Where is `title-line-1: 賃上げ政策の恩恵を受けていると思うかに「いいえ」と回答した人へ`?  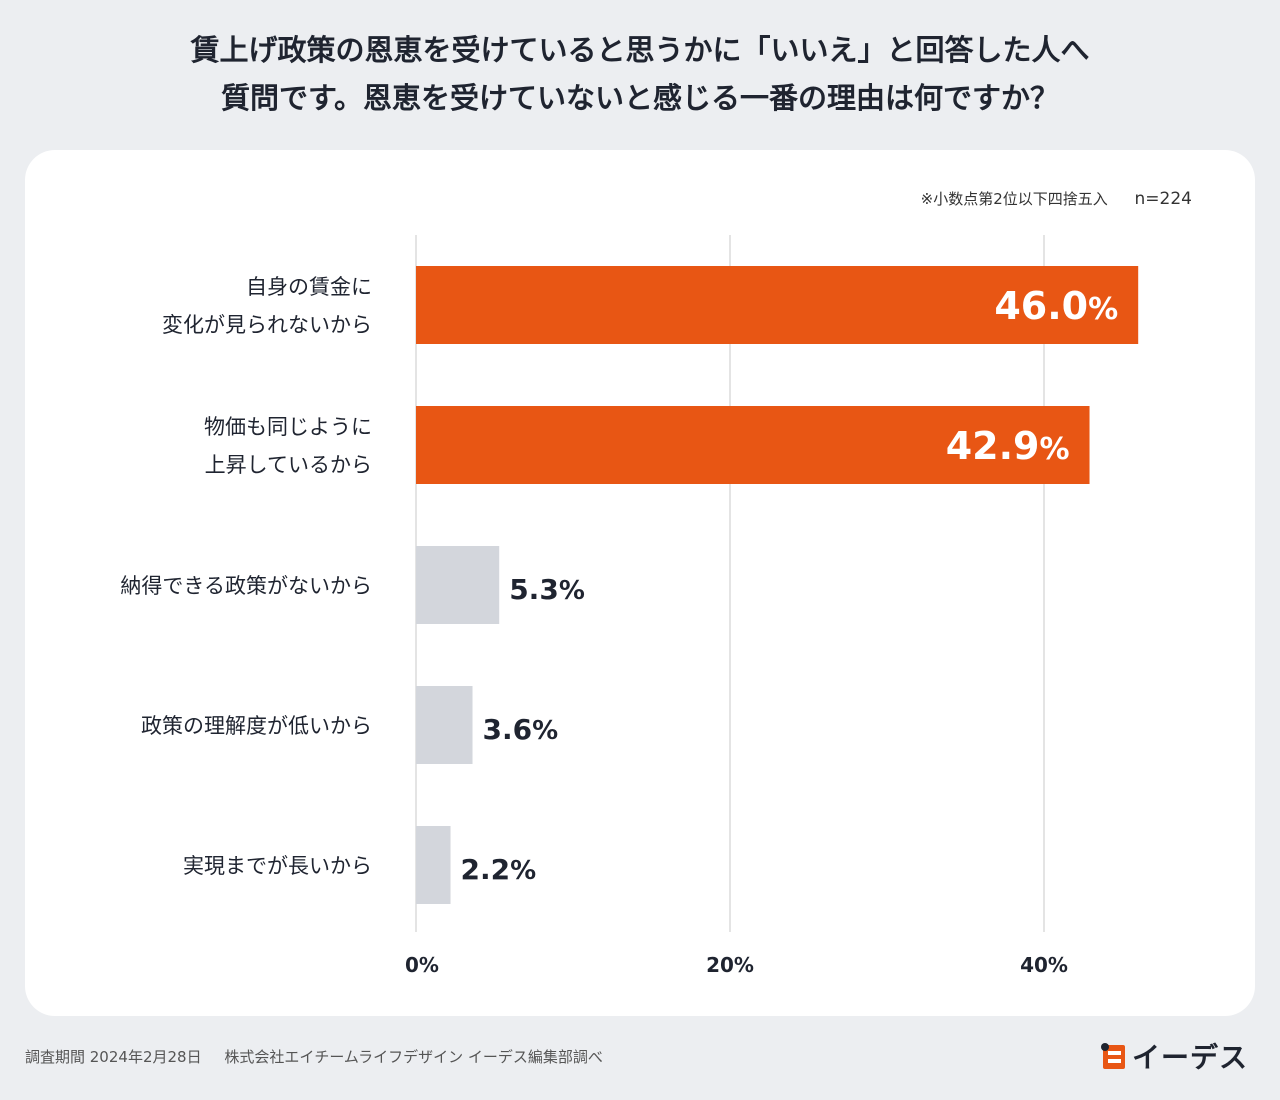 title-line-1: 賃上げ政策の恩恵を受けていると思うかに「いいえ」と回答した人へ is located at coordinates (640, 50).